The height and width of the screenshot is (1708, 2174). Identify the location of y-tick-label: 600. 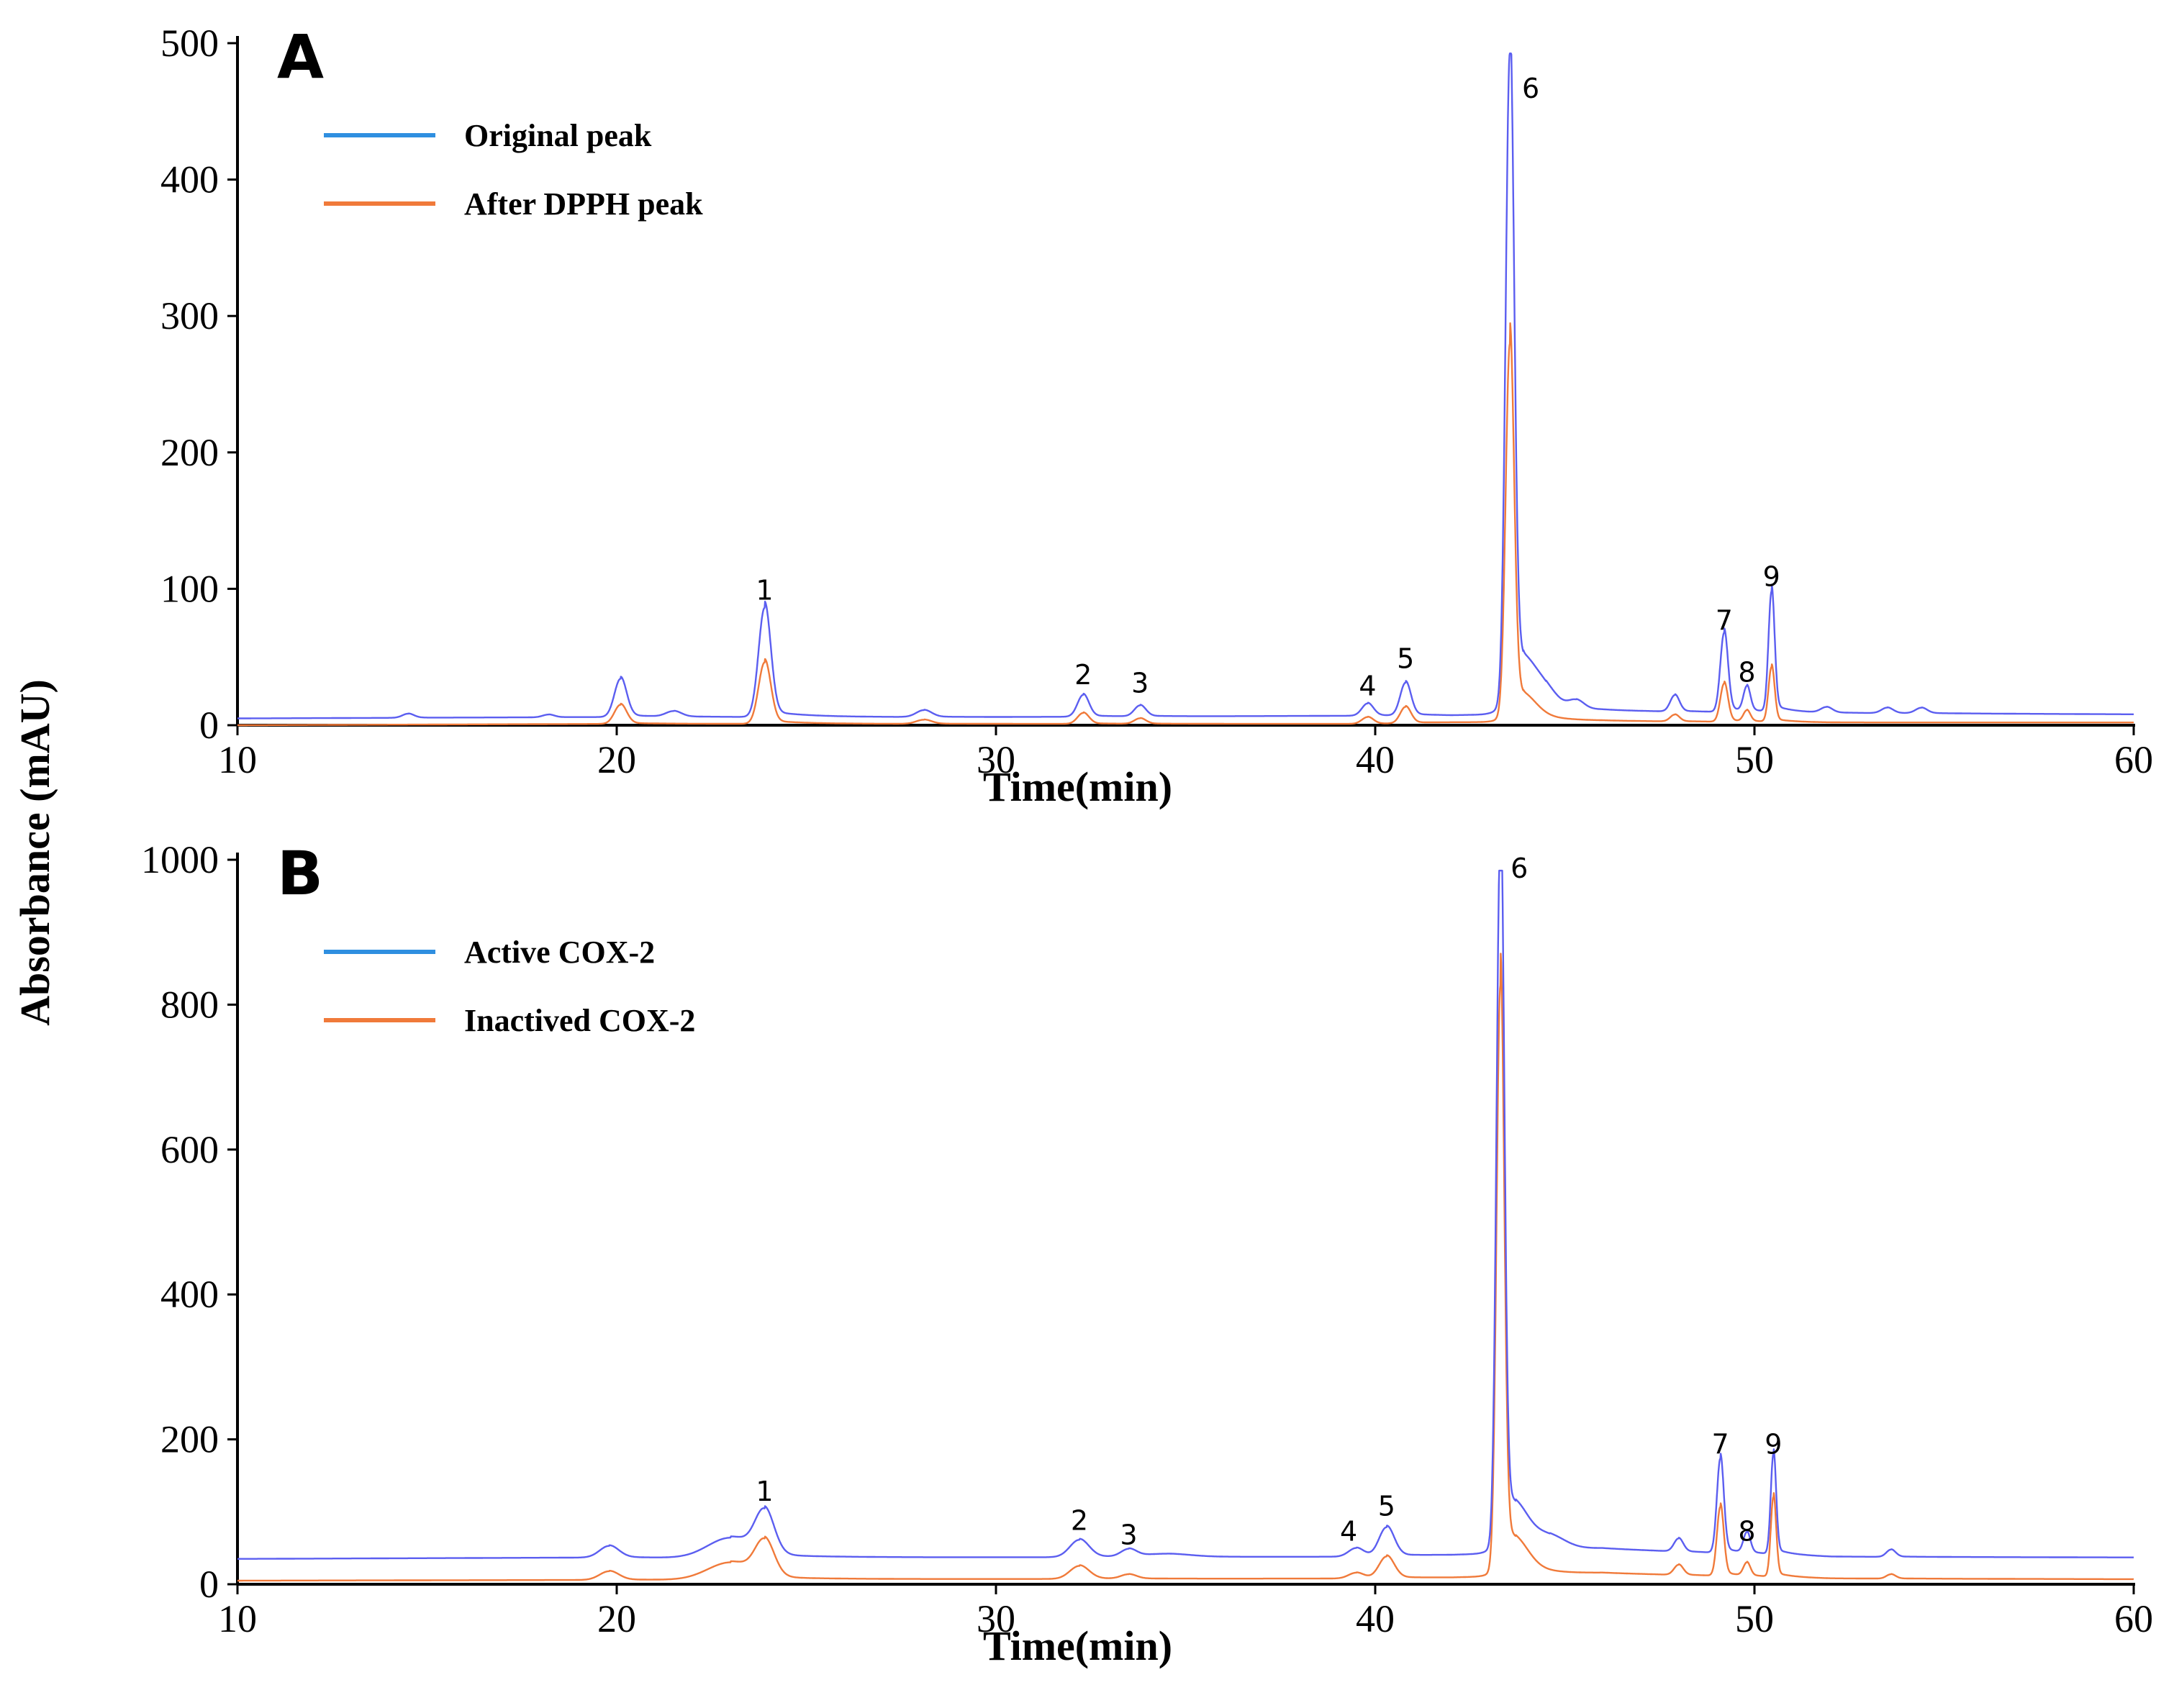
(189, 1150).